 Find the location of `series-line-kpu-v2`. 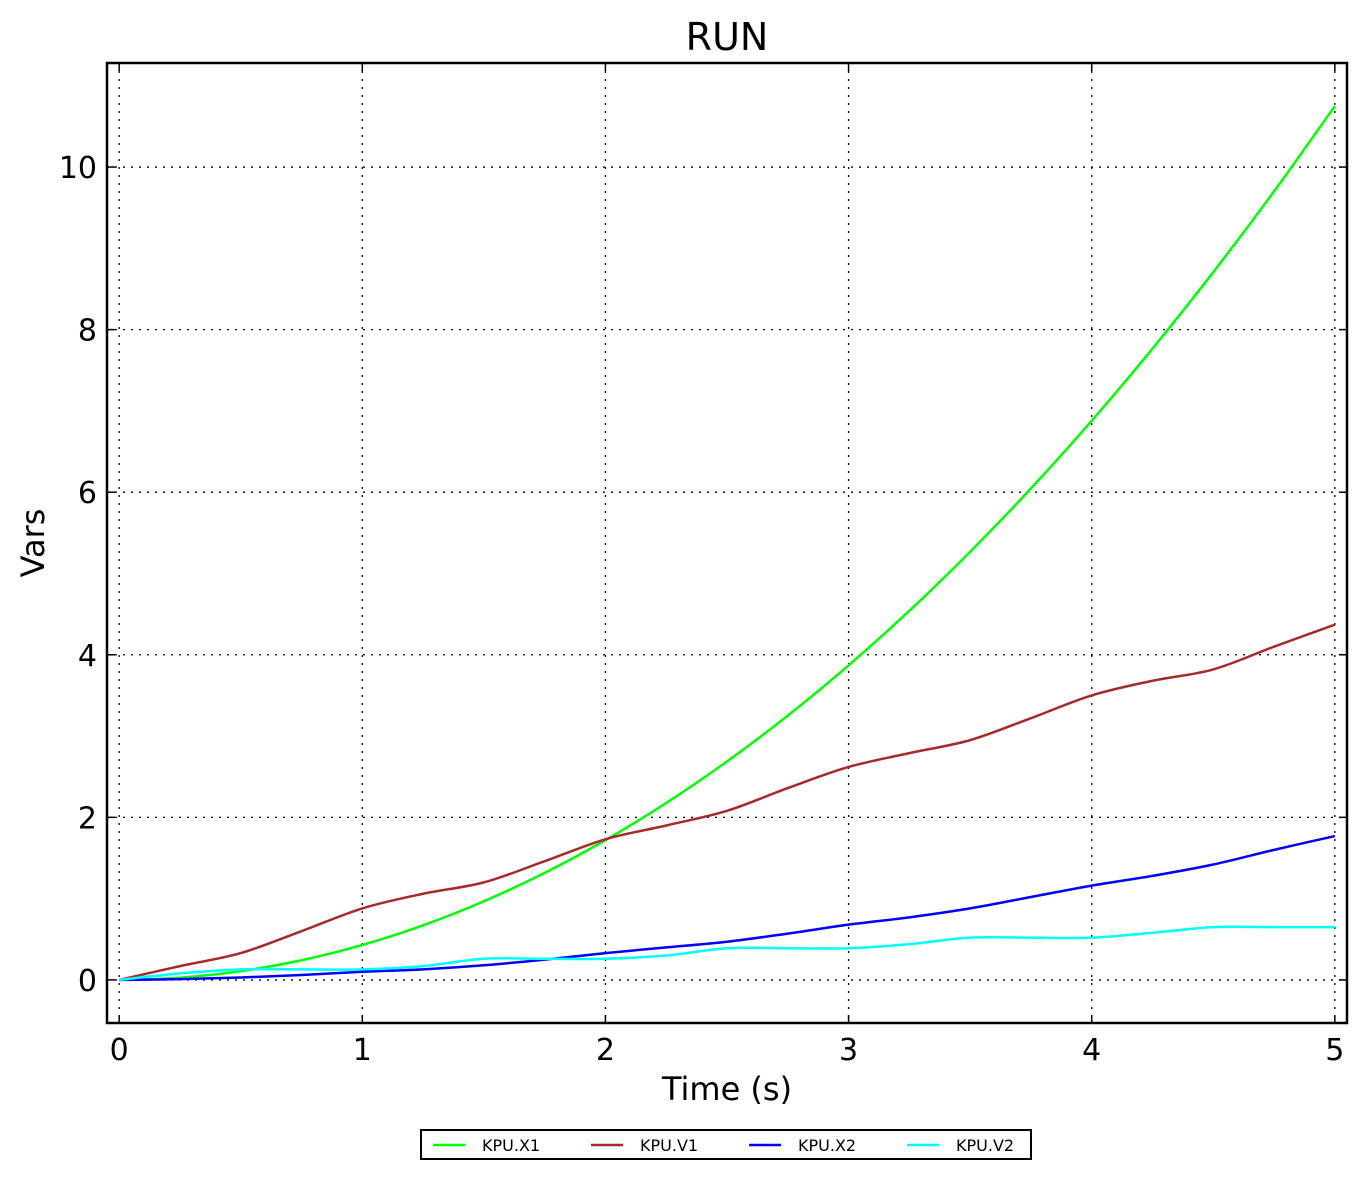

series-line-kpu-v2 is located at coordinates (727, 953).